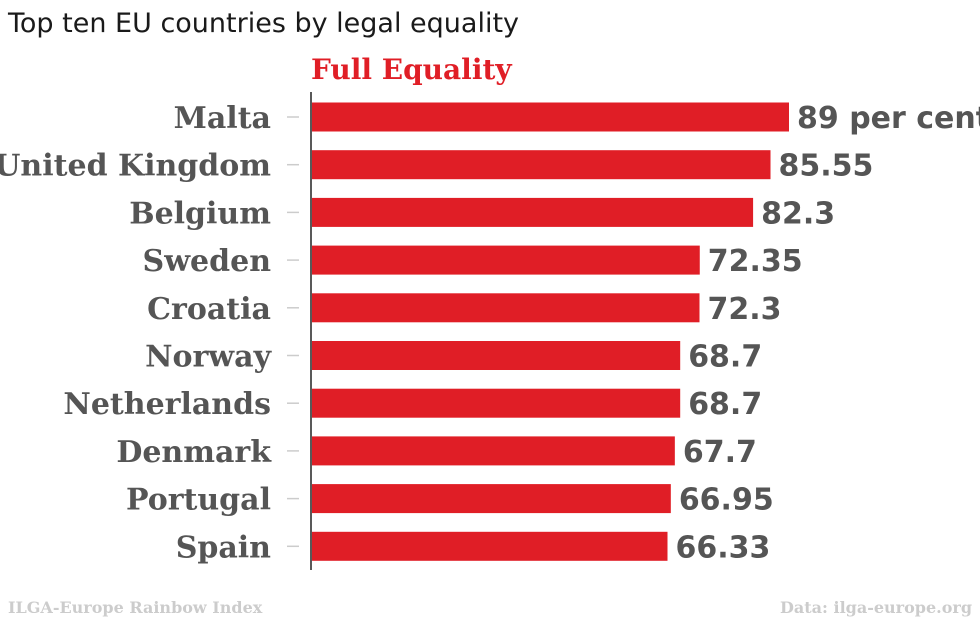  Describe the element at coordinates (493, 451) in the screenshot. I see `bar-denmark` at that location.